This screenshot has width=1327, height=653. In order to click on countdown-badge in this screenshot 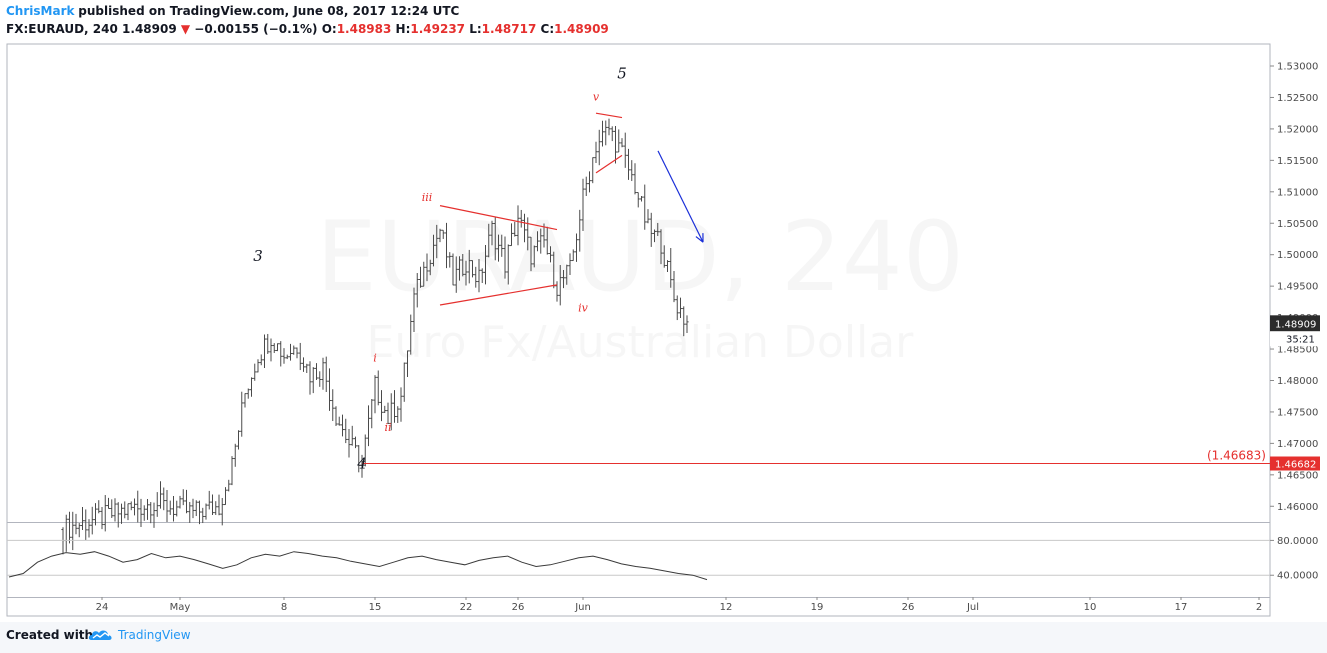, I will do `click(1295, 339)`.